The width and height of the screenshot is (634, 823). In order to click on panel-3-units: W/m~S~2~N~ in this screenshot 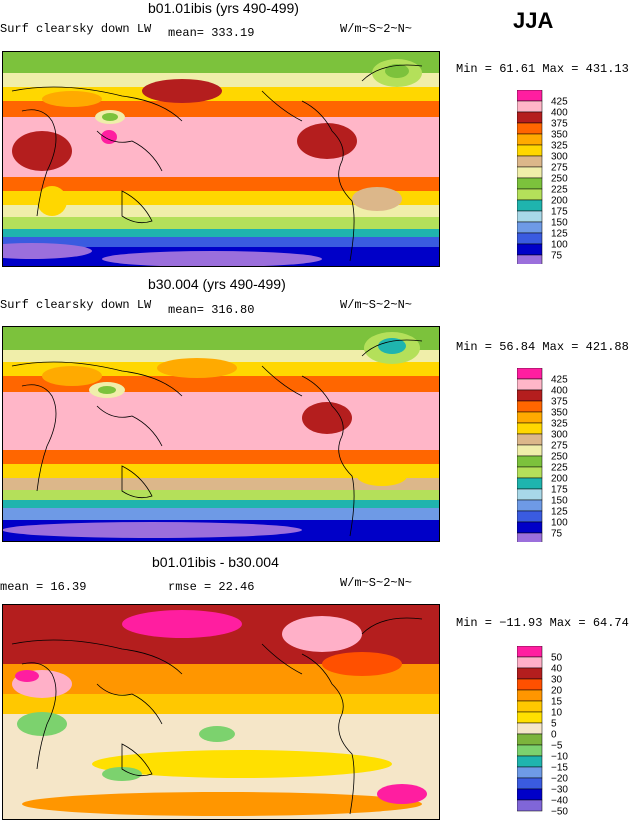, I will do `click(376, 583)`.